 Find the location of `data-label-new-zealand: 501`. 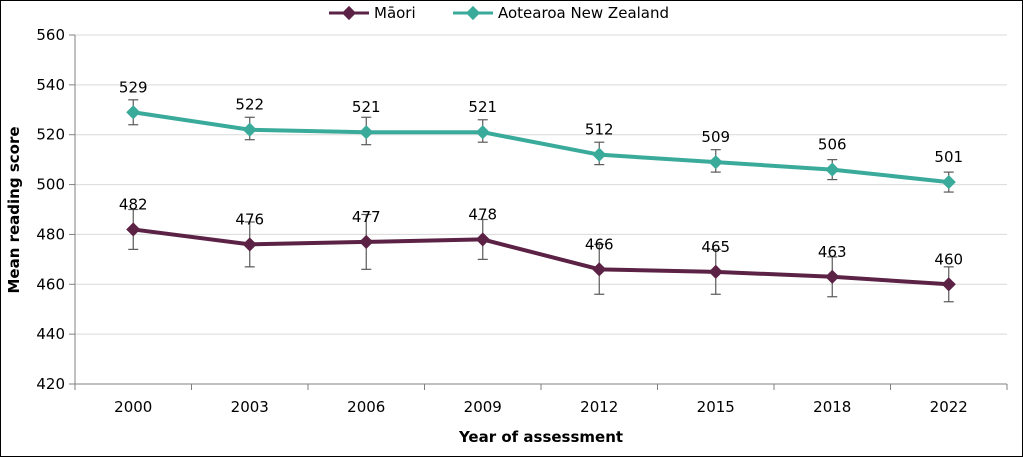

data-label-new-zealand: 501 is located at coordinates (948, 157).